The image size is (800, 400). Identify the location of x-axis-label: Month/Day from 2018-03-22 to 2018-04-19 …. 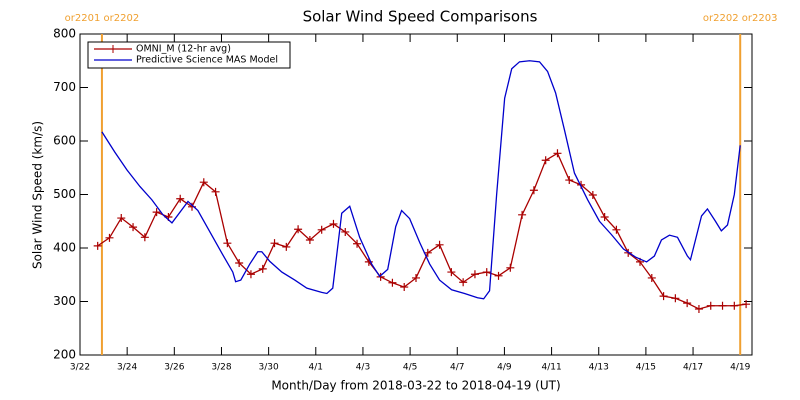
(415, 386).